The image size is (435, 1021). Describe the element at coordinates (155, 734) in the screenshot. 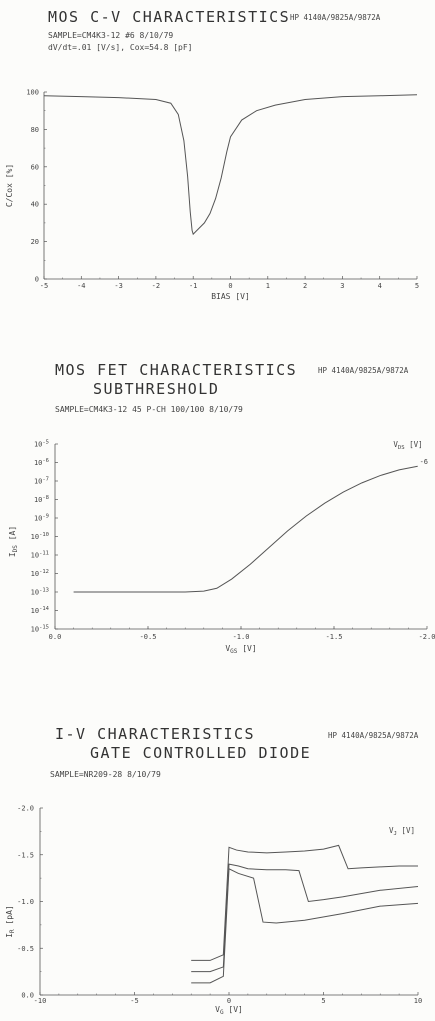

I see `chart3-title: I-V CHARACTERISTICS` at that location.